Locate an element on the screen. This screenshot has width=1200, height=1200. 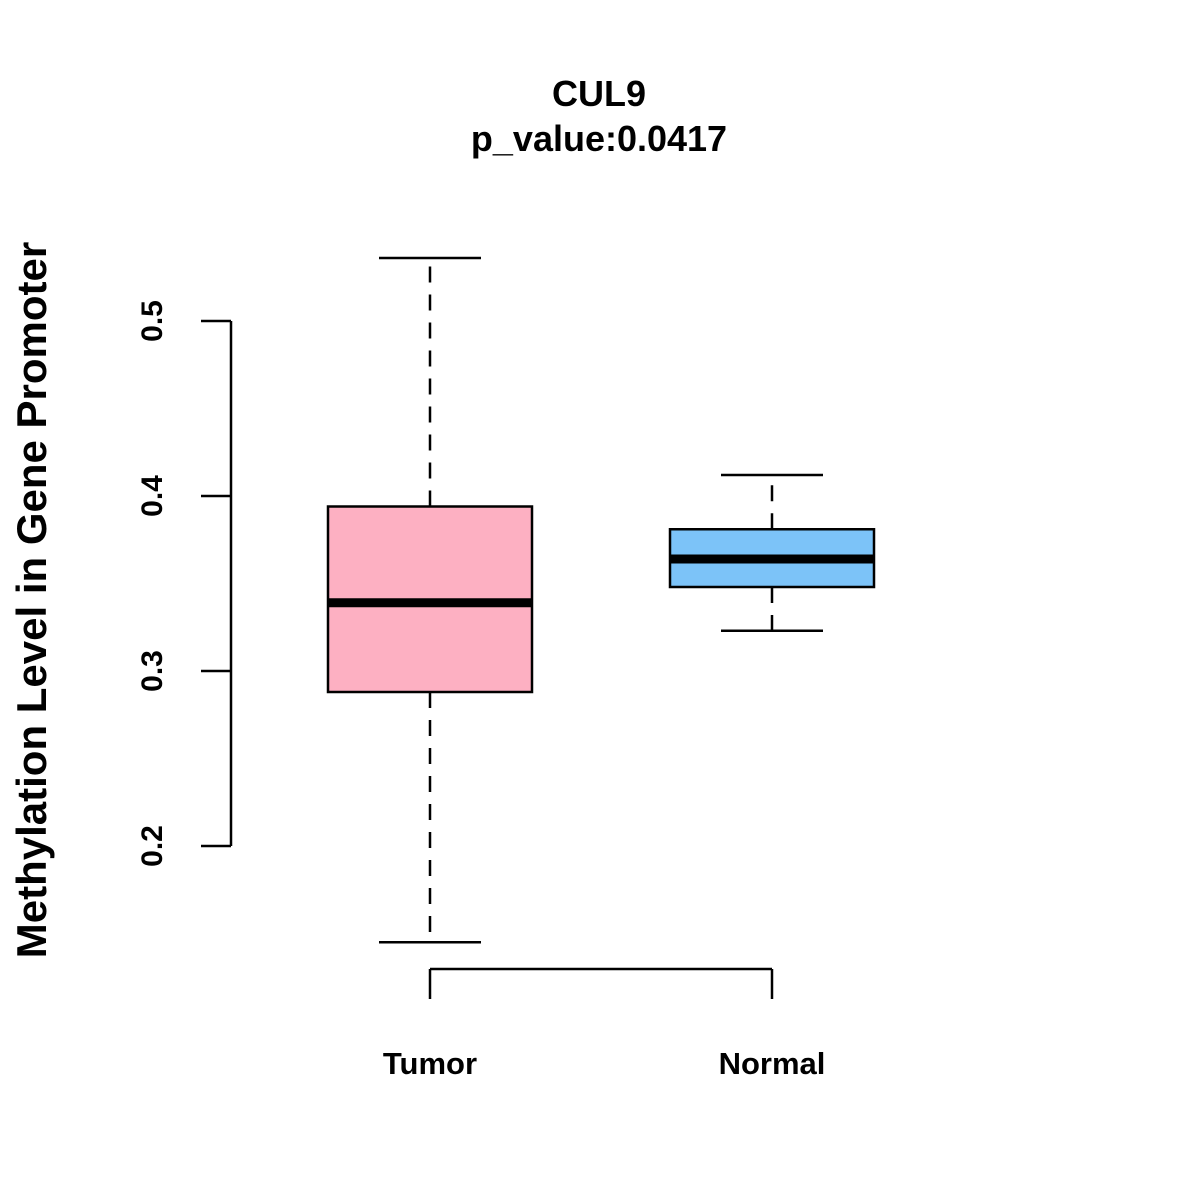
box-tumor is located at coordinates (430, 600).